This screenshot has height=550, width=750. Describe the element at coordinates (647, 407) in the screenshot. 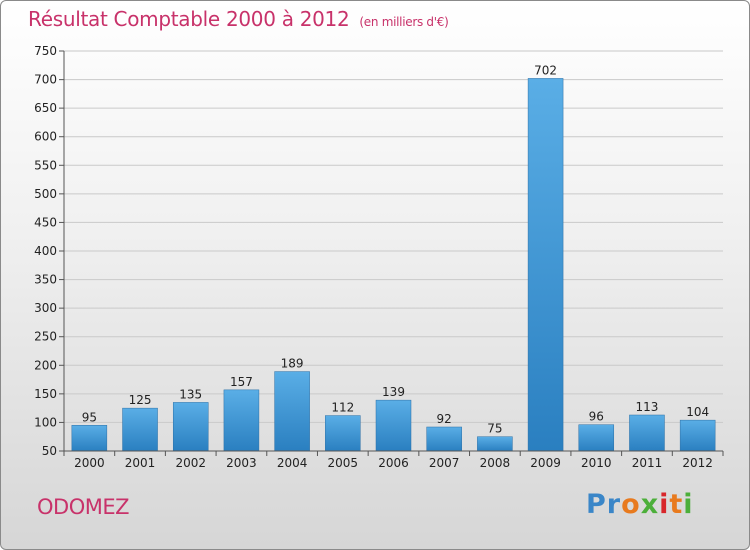

I see `data-label: 113` at that location.